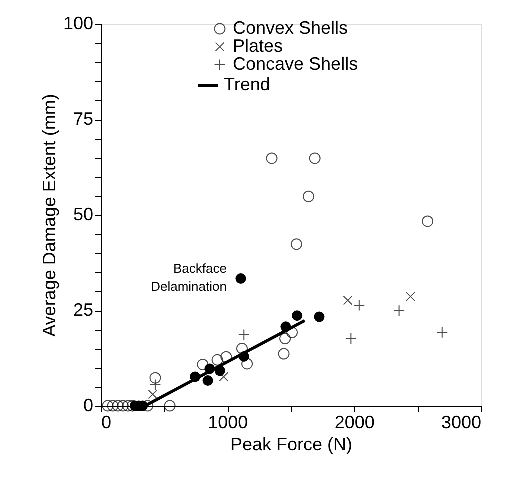  I want to click on y-axis-title: Average Damage Extent (mm), so click(49, 215).